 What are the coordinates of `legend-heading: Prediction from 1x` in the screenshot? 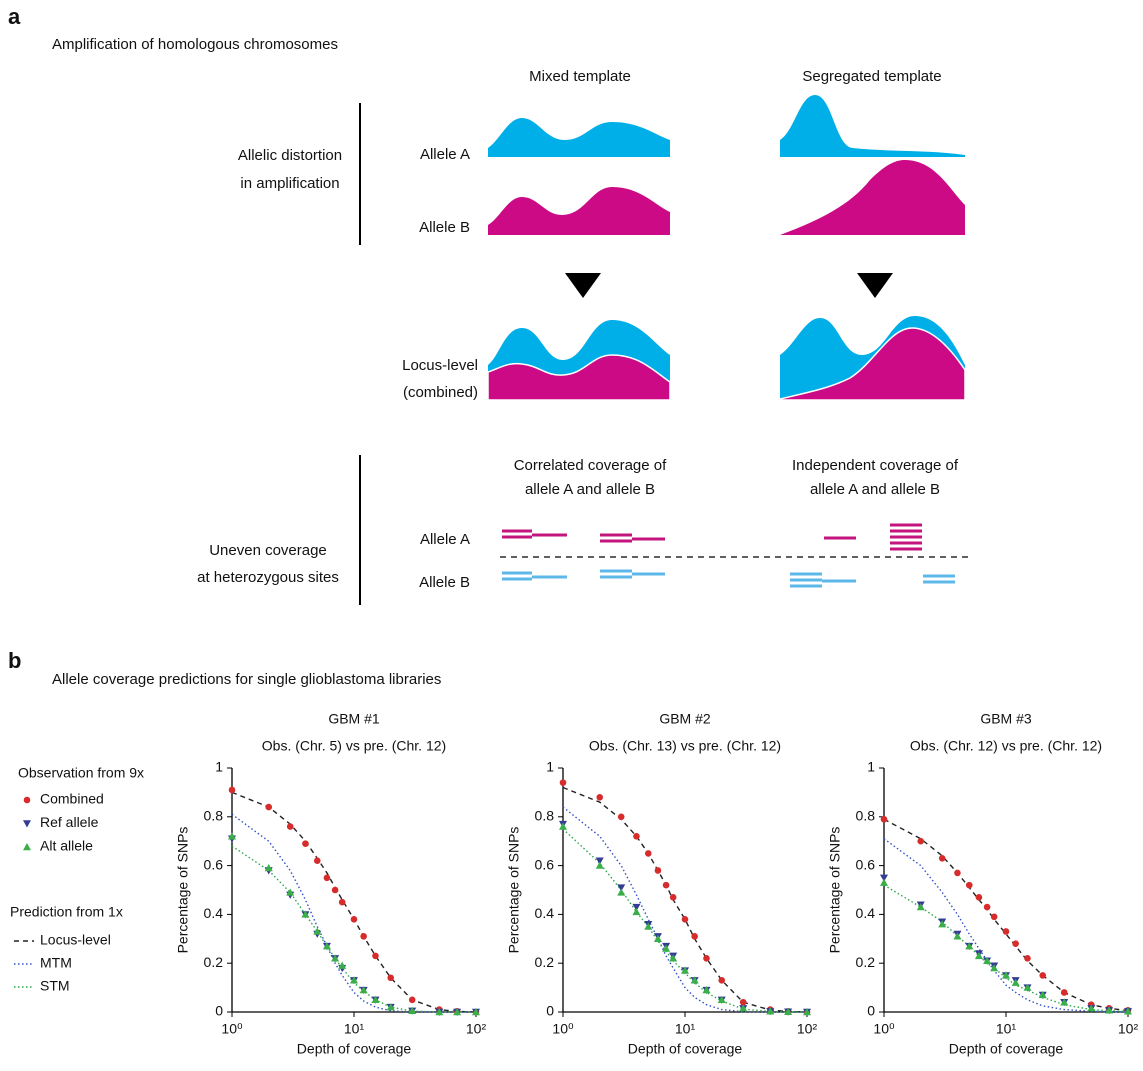 It's located at (66, 912).